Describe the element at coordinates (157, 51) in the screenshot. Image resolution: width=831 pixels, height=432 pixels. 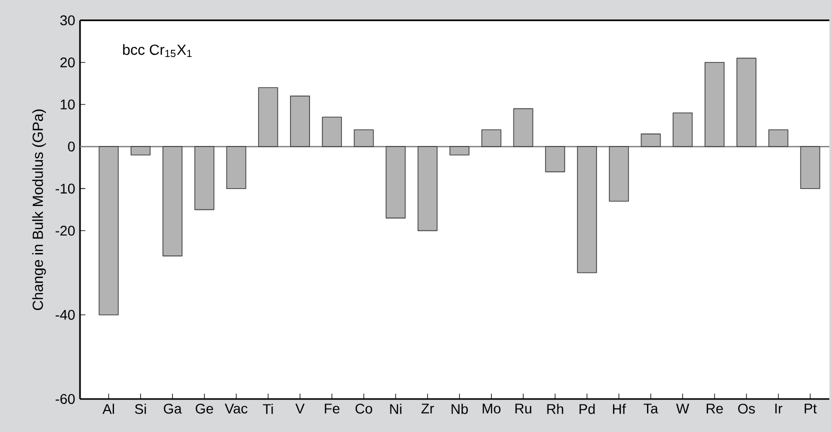
I see `annotation: bcc Cr$_{15}$X$_{1}$` at that location.